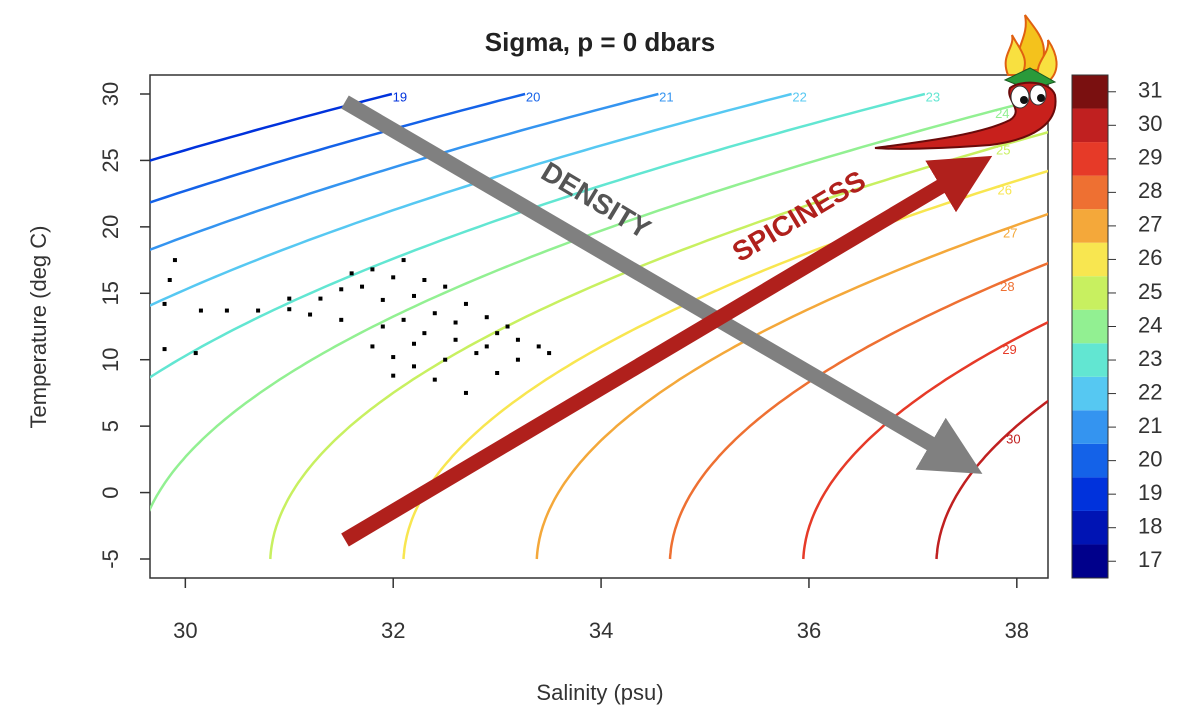 The width and height of the screenshot is (1200, 718). What do you see at coordinates (1003, 150) in the screenshot?
I see `contour-label: 25` at bounding box center [1003, 150].